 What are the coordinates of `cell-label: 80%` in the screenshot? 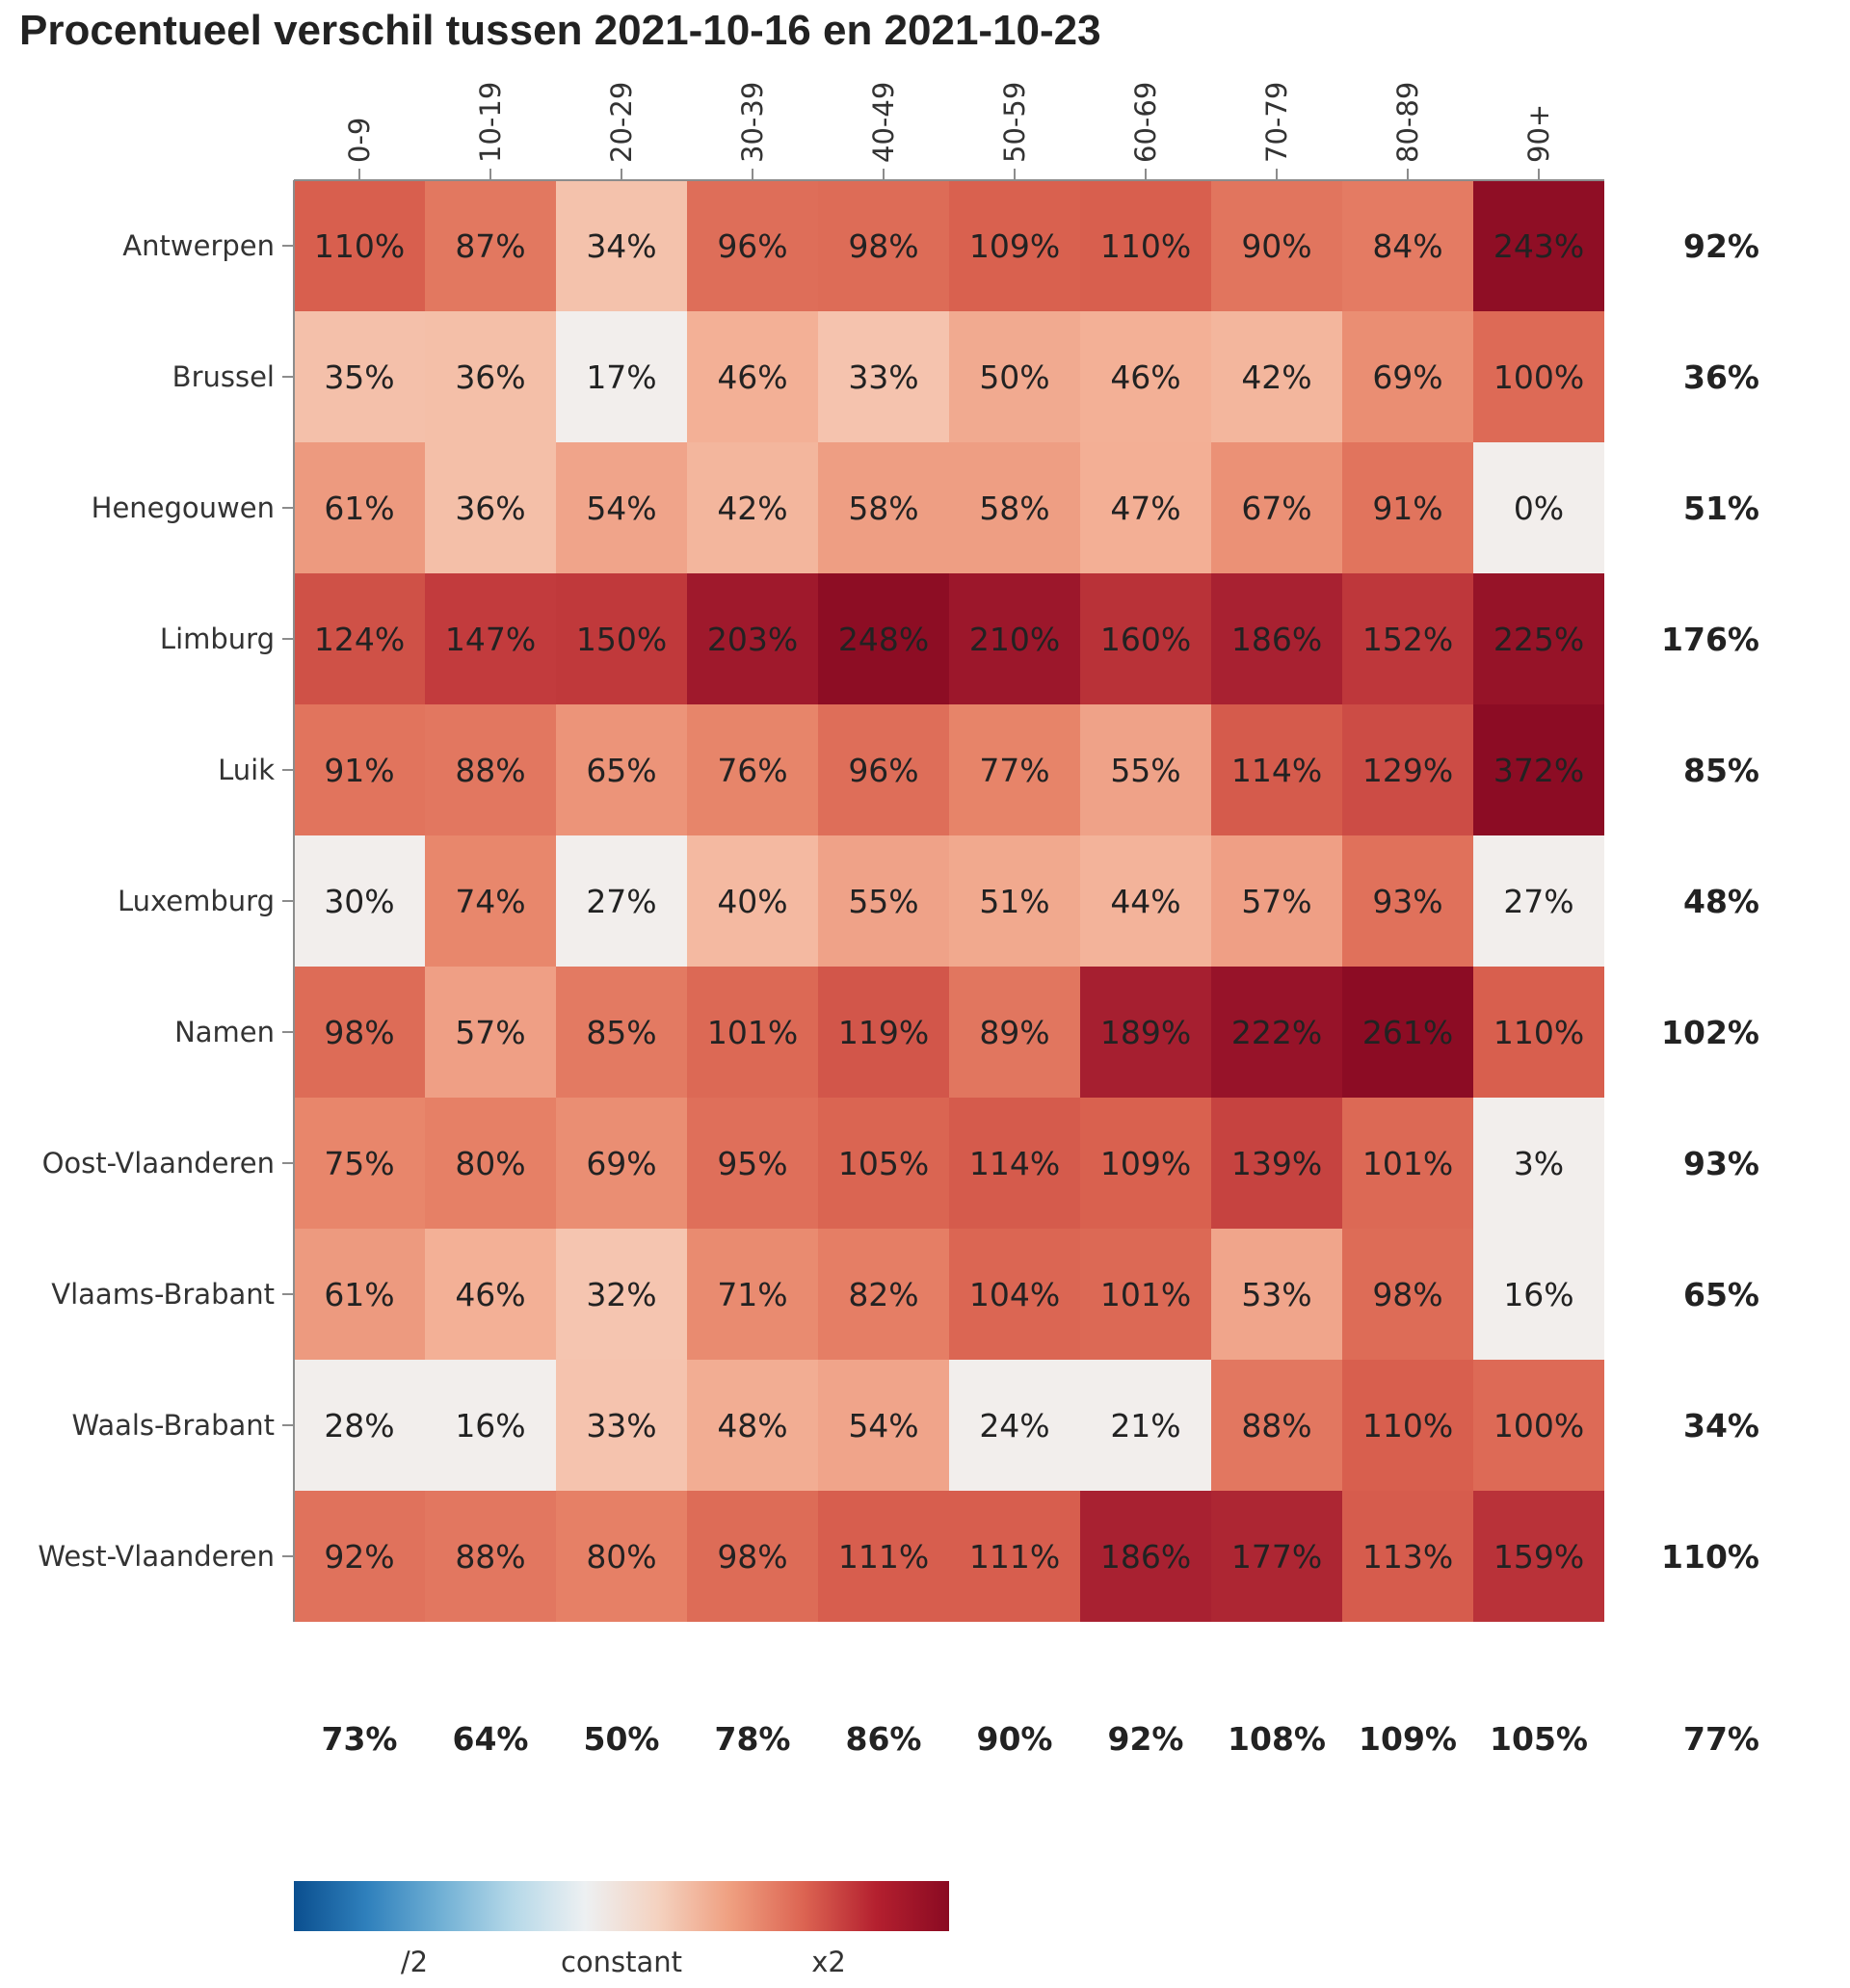 It's located at (621, 1557).